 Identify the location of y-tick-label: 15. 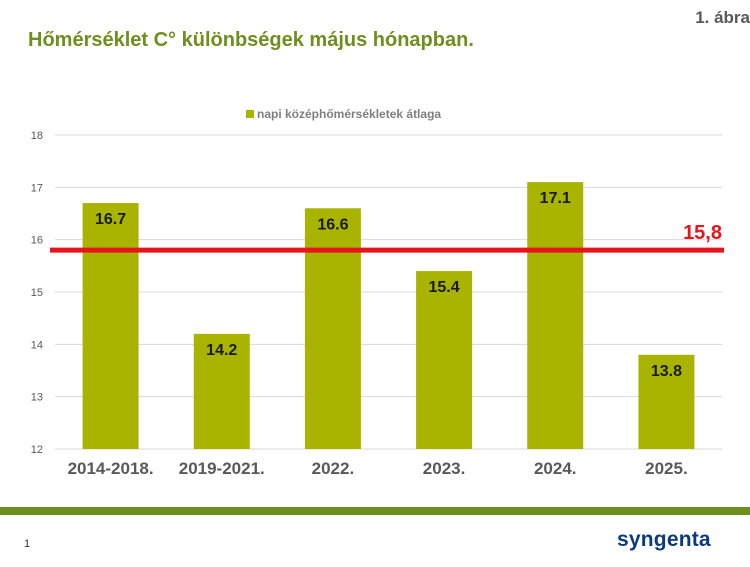
(37, 293).